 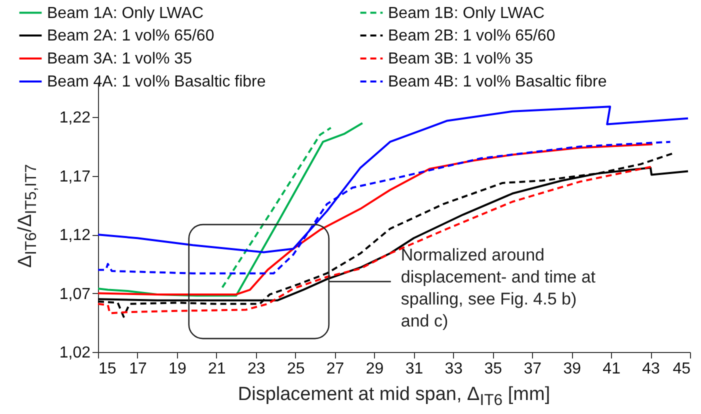 I want to click on x-tick-label: 21, so click(x=217, y=369).